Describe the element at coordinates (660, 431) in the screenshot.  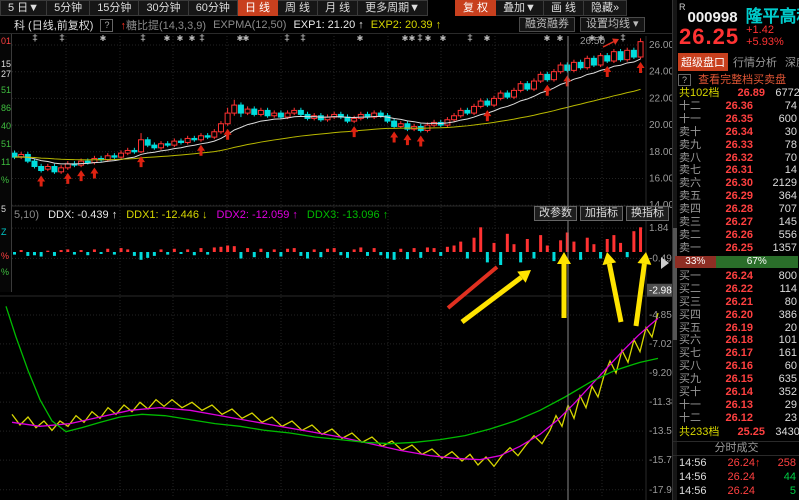
I see `svg-text: -13.56` at that location.